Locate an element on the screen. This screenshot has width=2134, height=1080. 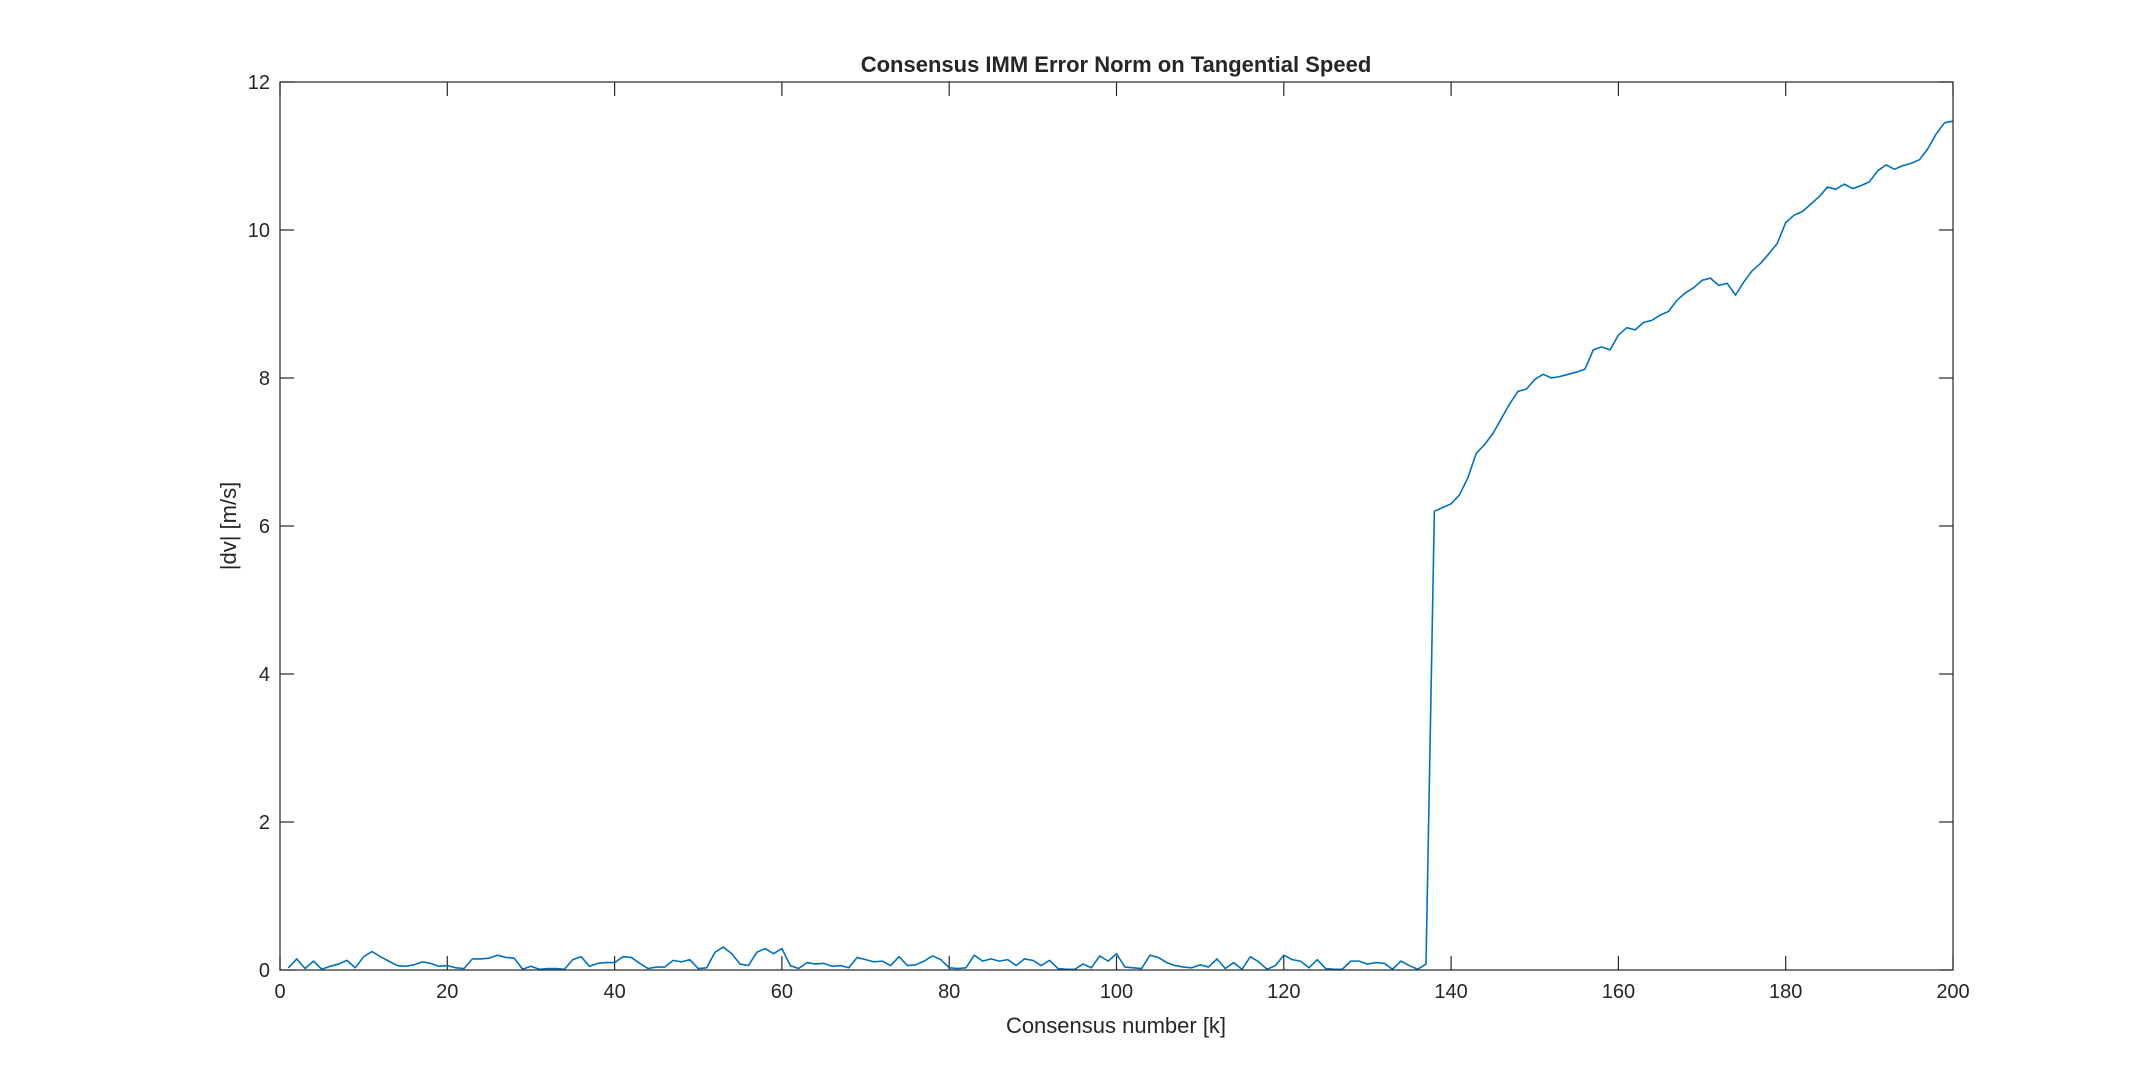
x-tick-label: 60 is located at coordinates (782, 992).